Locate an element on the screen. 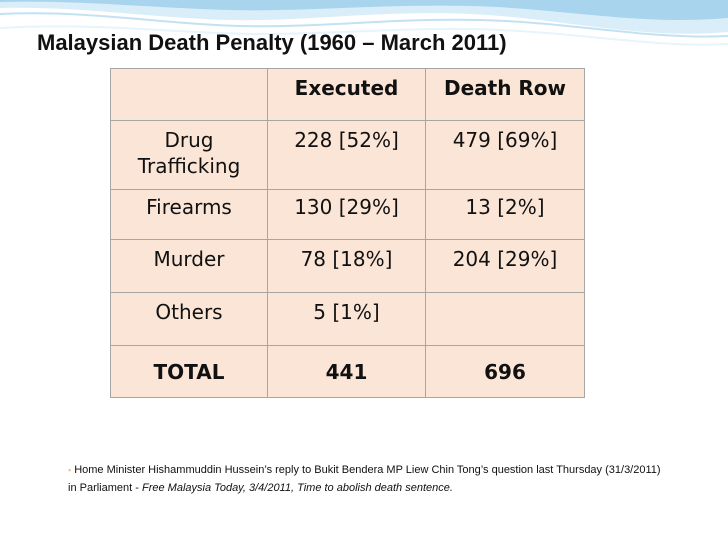  row-category: Firearms is located at coordinates (189, 214).